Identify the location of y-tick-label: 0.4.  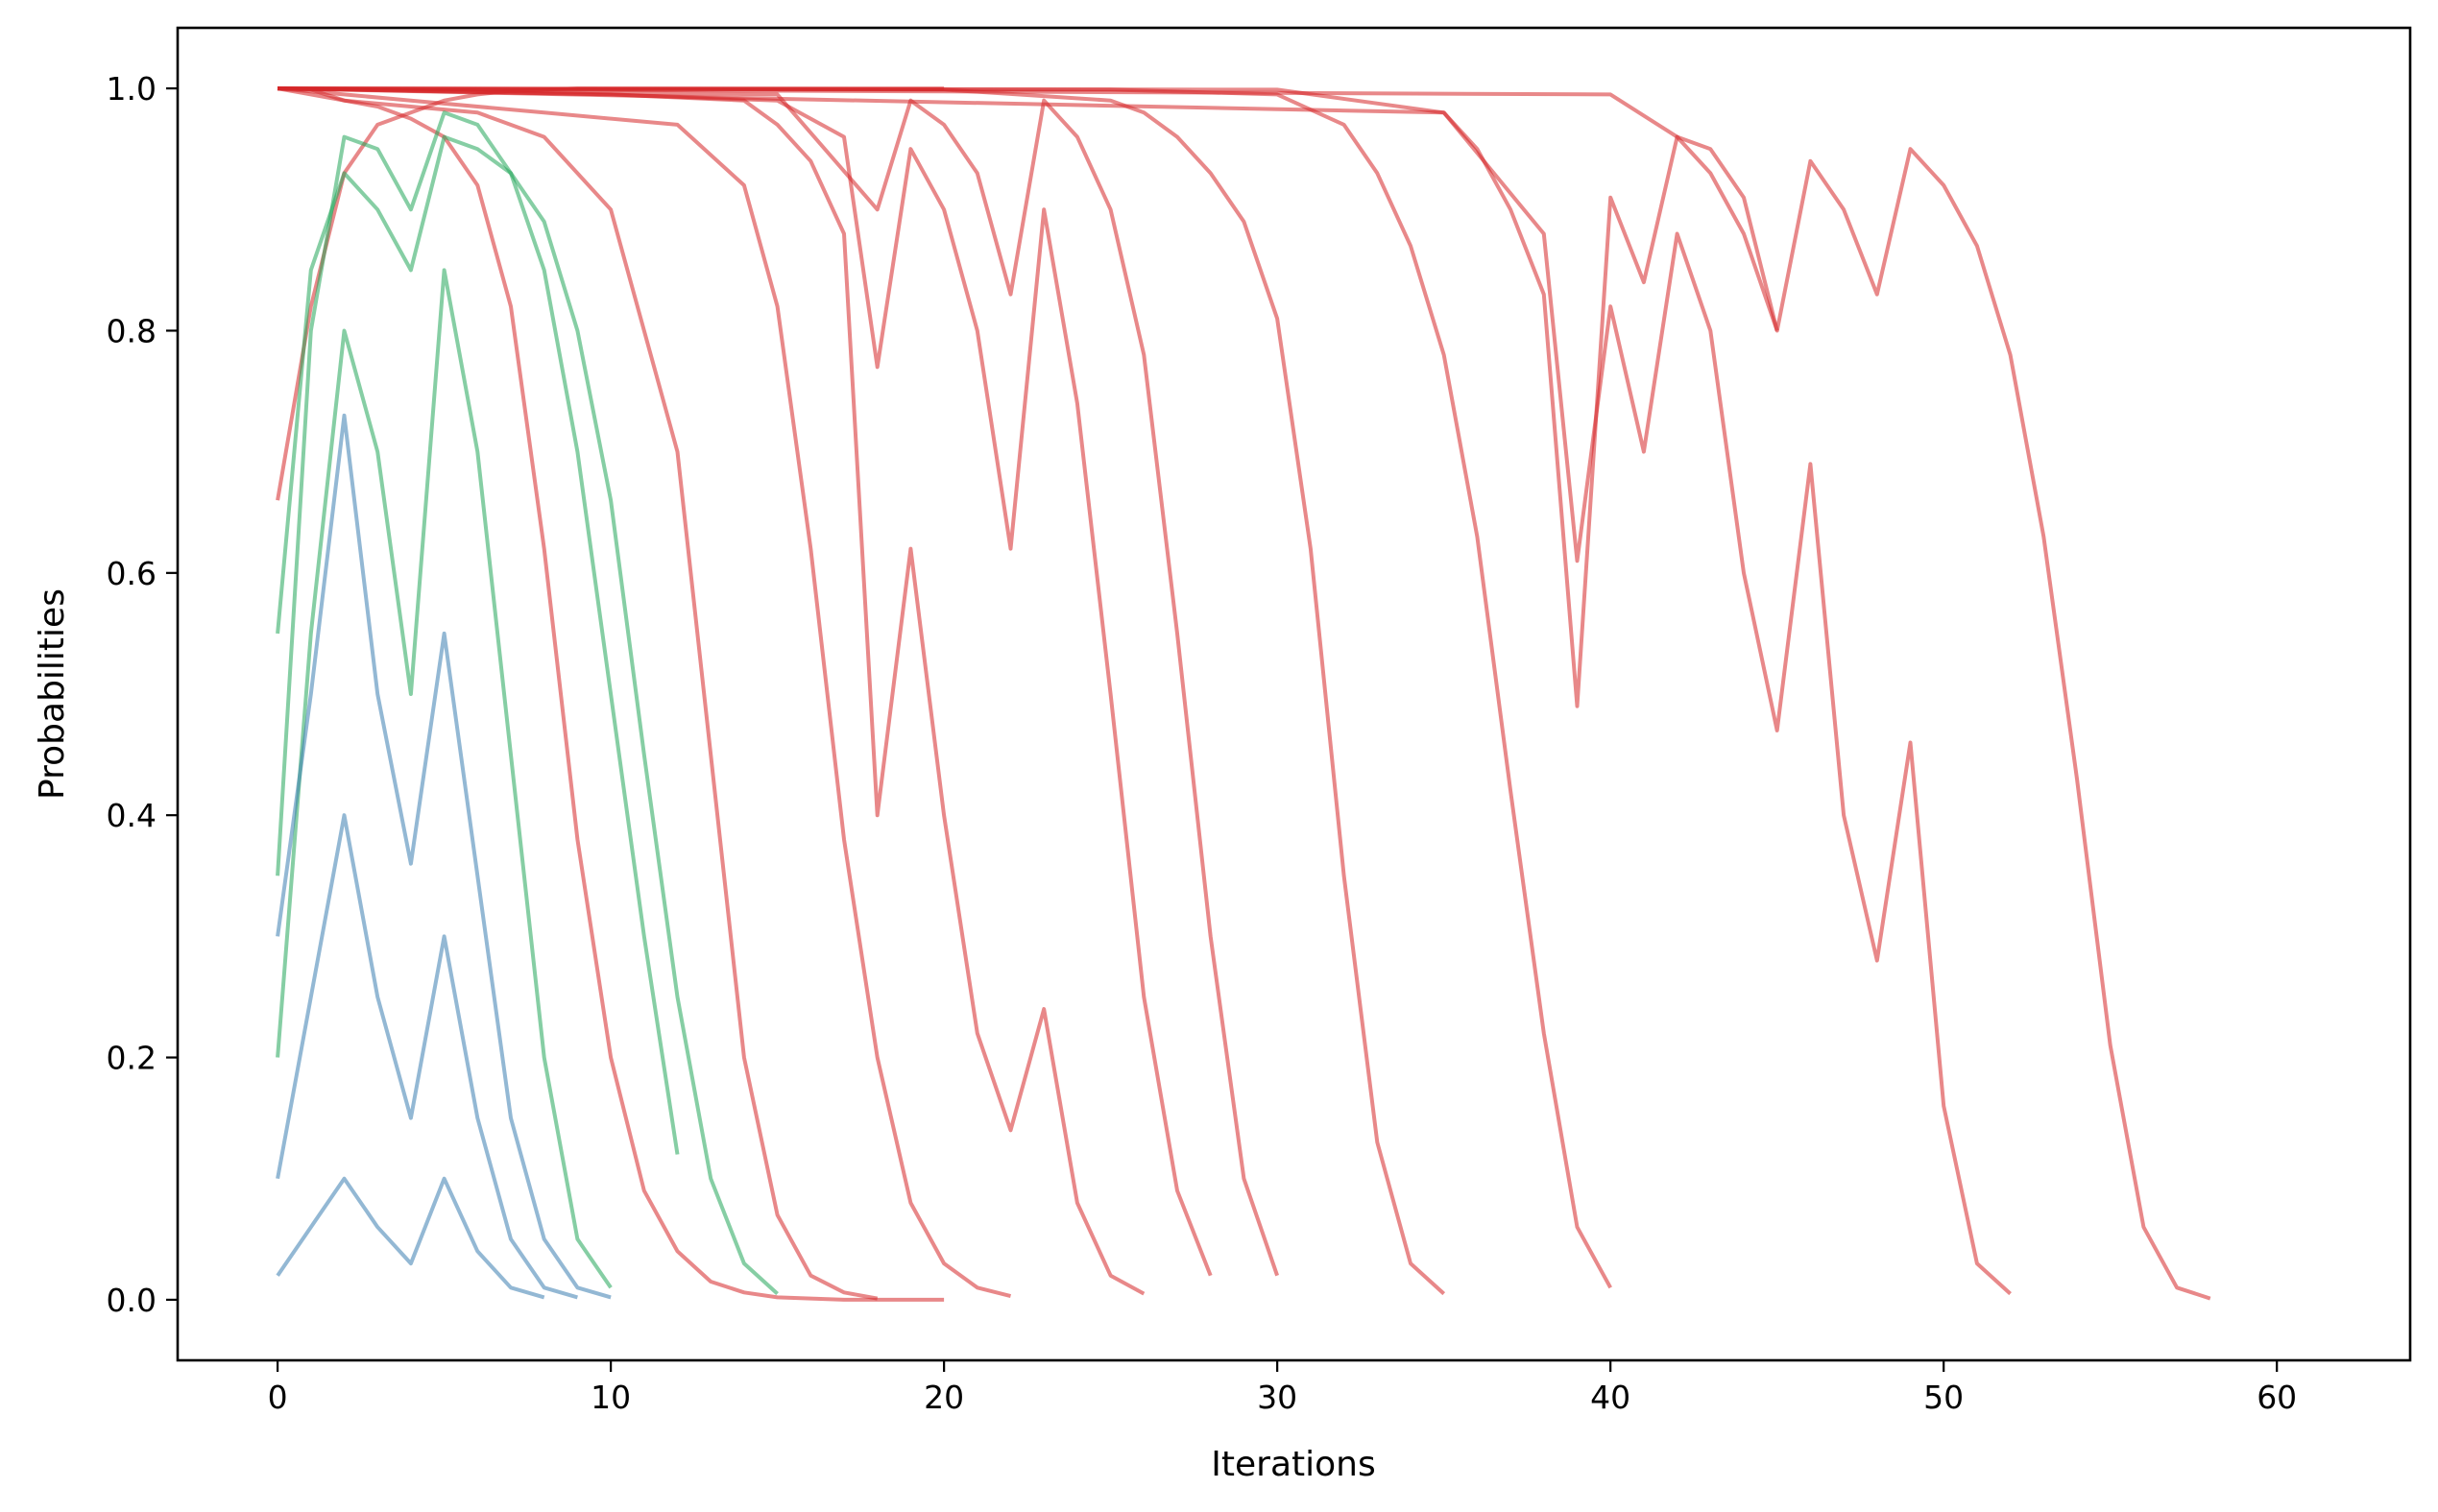
(132, 815).